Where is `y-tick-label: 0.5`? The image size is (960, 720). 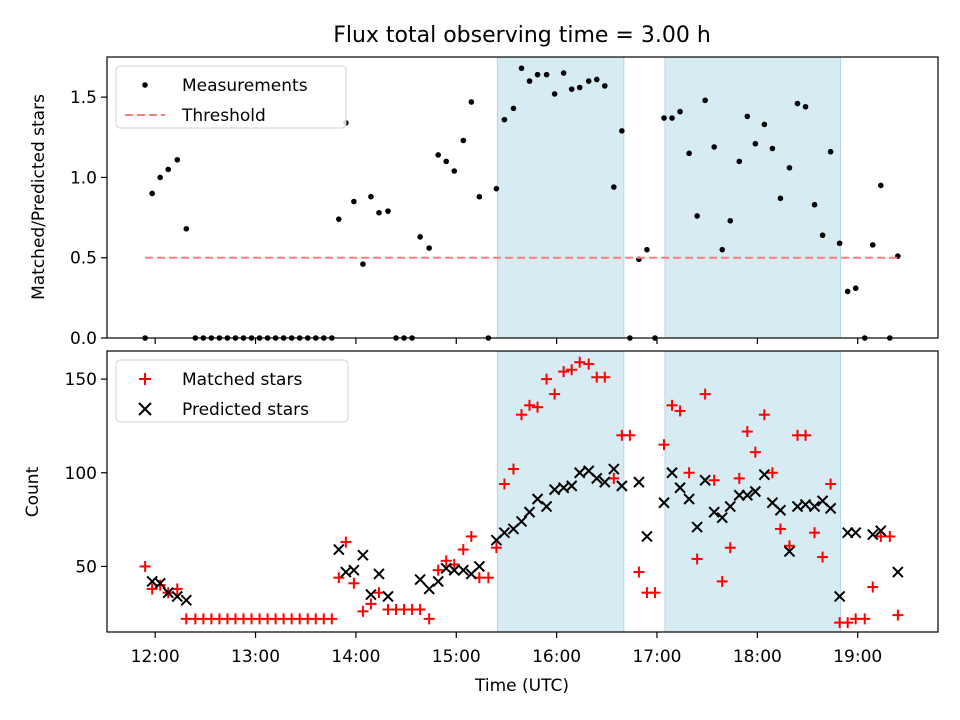
y-tick-label: 0.5 is located at coordinates (83, 259).